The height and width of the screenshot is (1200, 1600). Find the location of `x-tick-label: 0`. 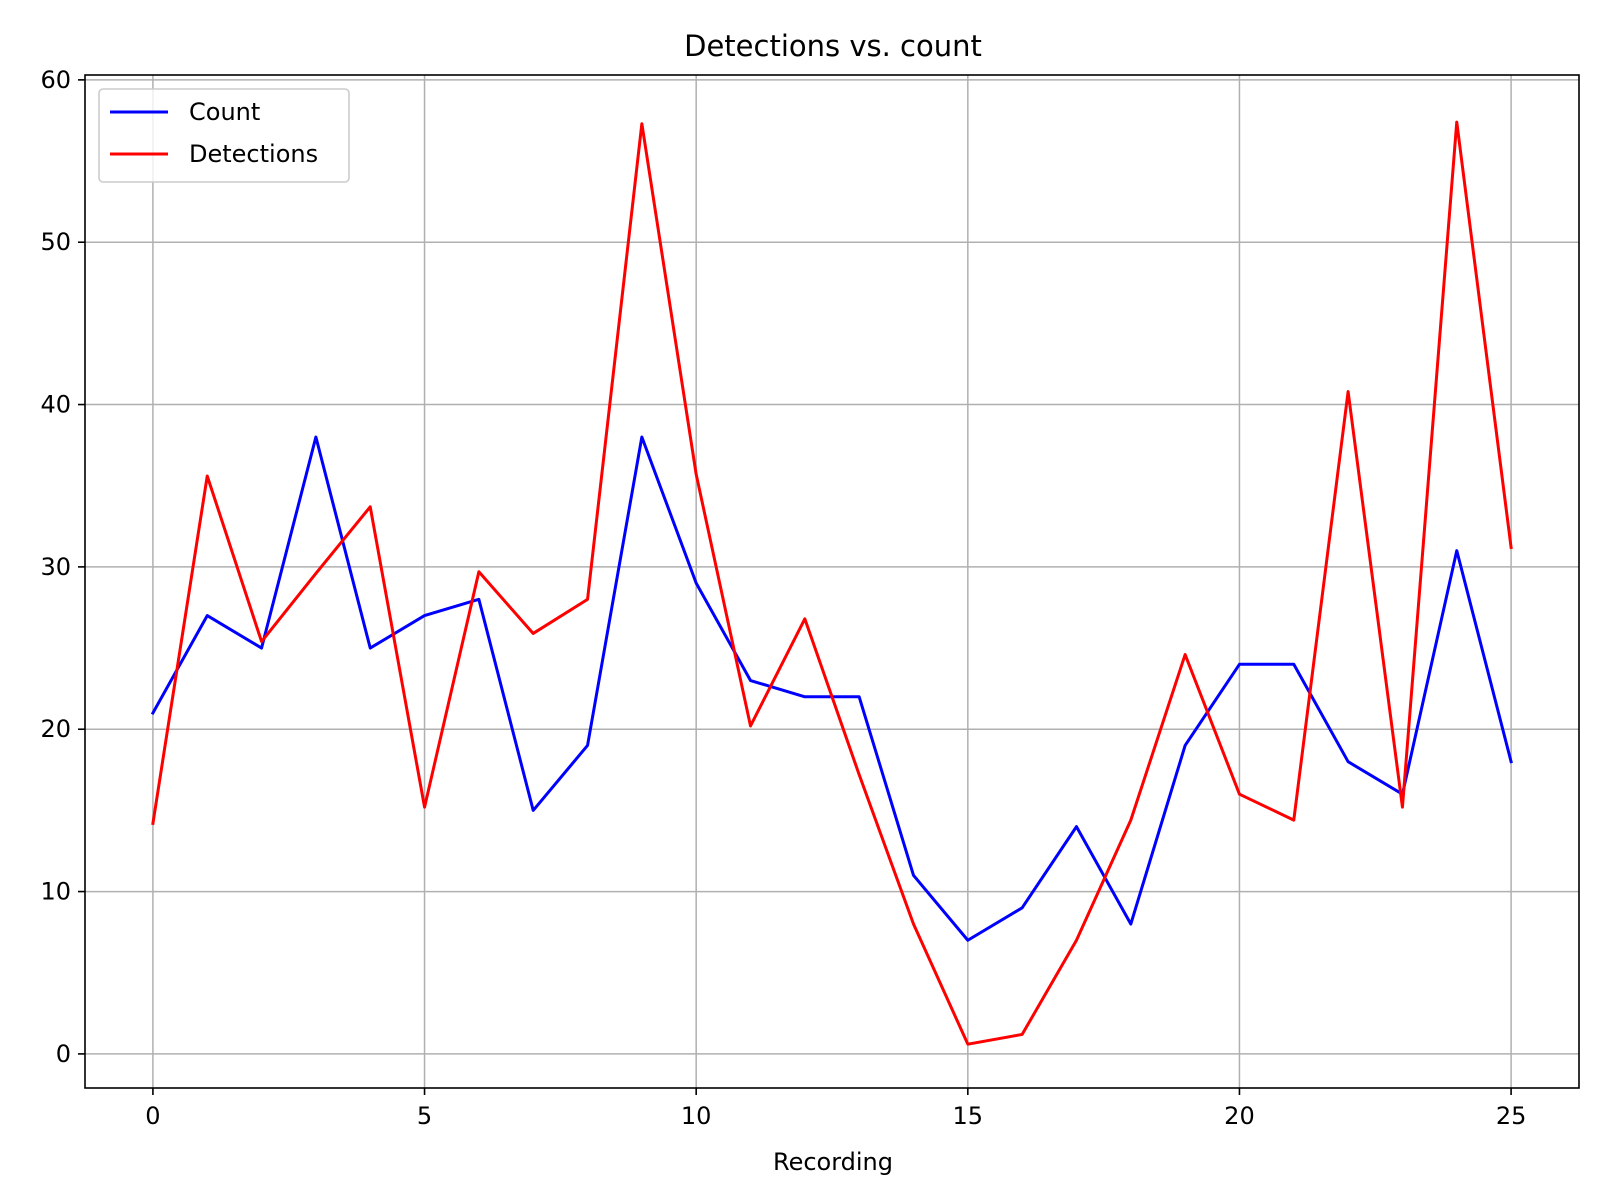

x-tick-label: 0 is located at coordinates (152, 1116).